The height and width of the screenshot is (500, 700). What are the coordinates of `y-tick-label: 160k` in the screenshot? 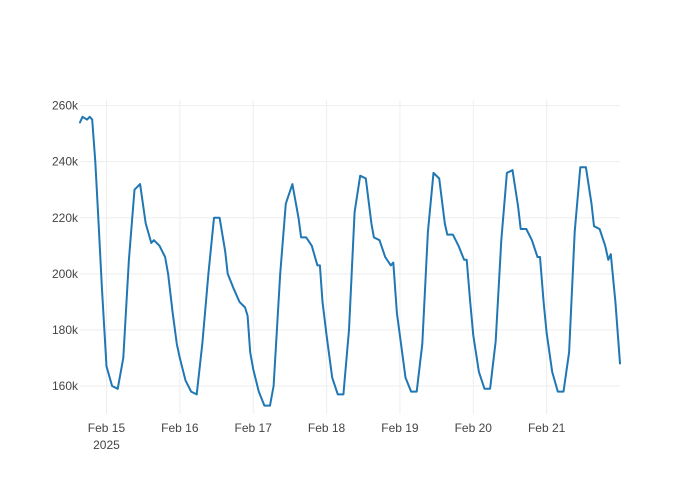 It's located at (65, 386).